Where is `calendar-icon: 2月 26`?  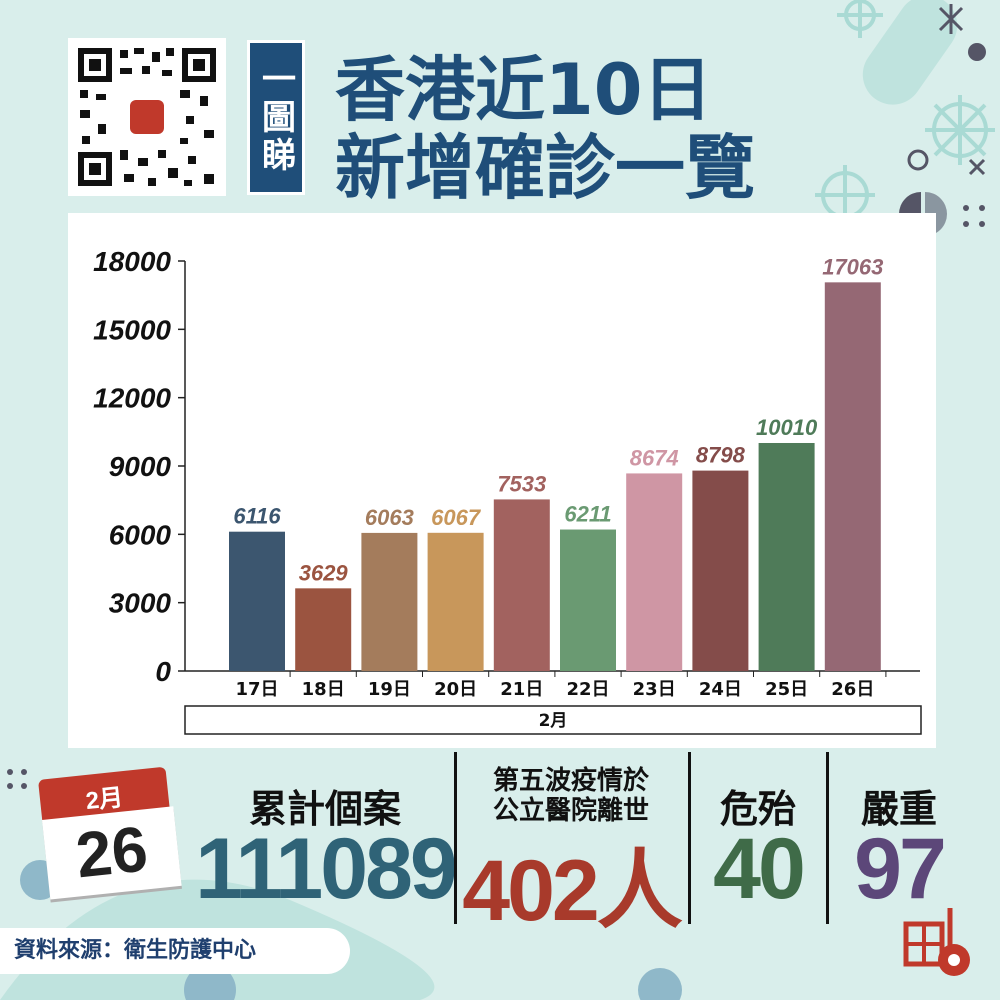 calendar-icon: 2月 26 is located at coordinates (106, 837).